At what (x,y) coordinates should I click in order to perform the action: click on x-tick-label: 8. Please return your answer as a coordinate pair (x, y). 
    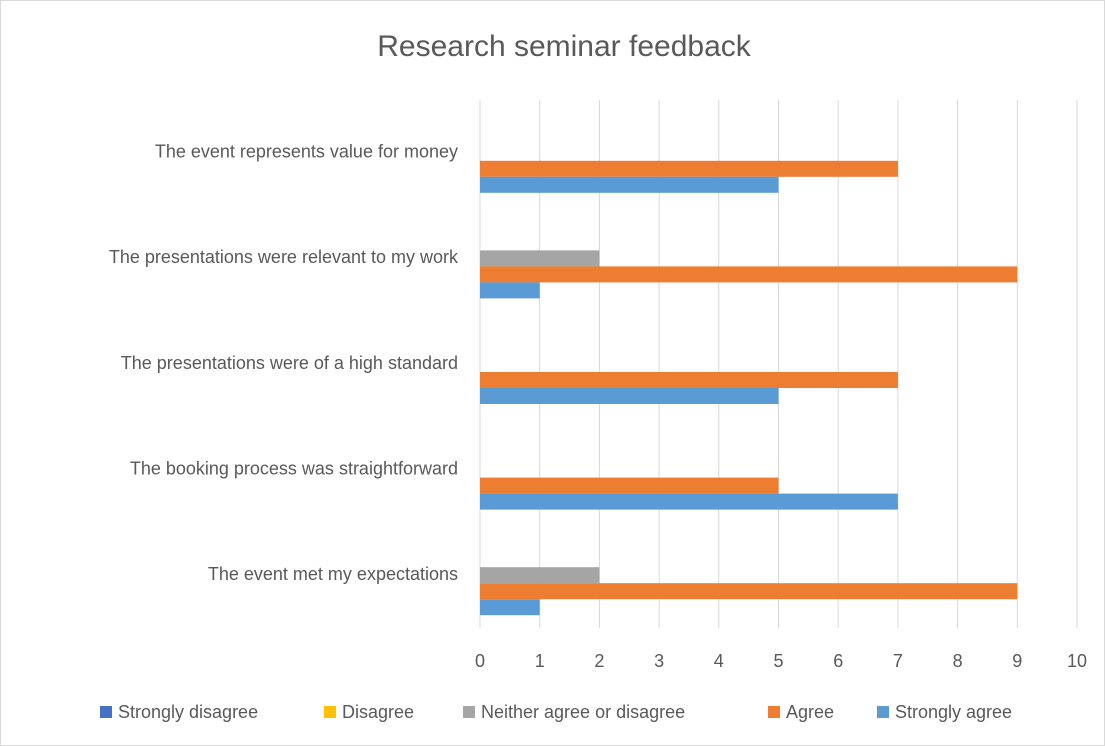
    Looking at the image, I should click on (958, 661).